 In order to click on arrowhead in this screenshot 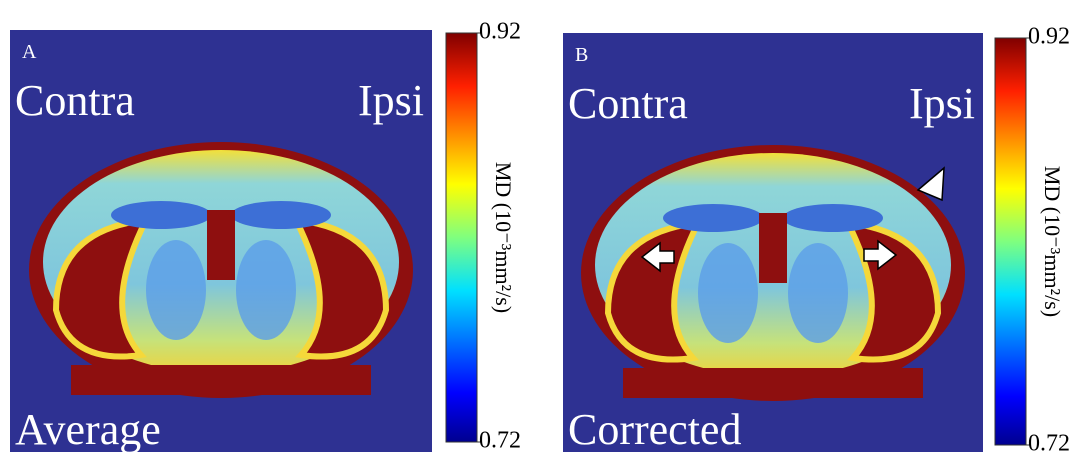, I will do `click(930, 184)`.